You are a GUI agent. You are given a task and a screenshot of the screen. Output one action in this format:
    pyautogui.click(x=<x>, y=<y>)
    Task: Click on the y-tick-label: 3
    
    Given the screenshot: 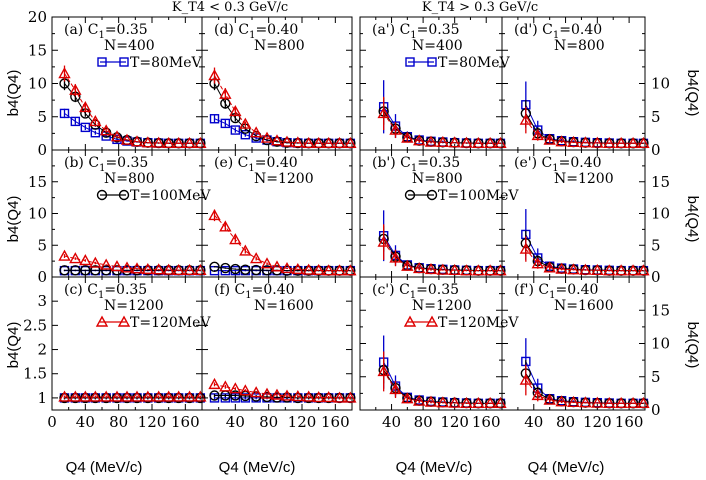 What is the action you would take?
    pyautogui.click(x=42, y=301)
    